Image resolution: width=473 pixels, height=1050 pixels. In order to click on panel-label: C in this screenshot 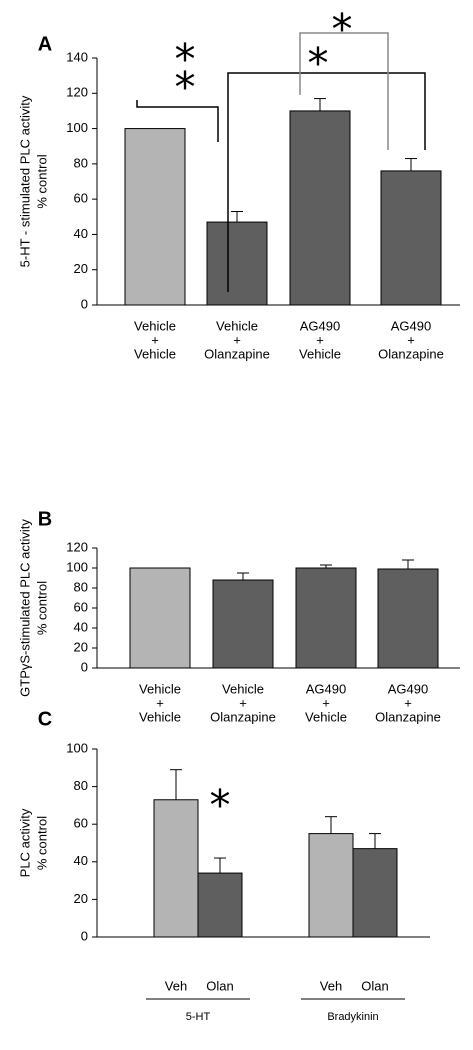, I will do `click(45, 719)`.